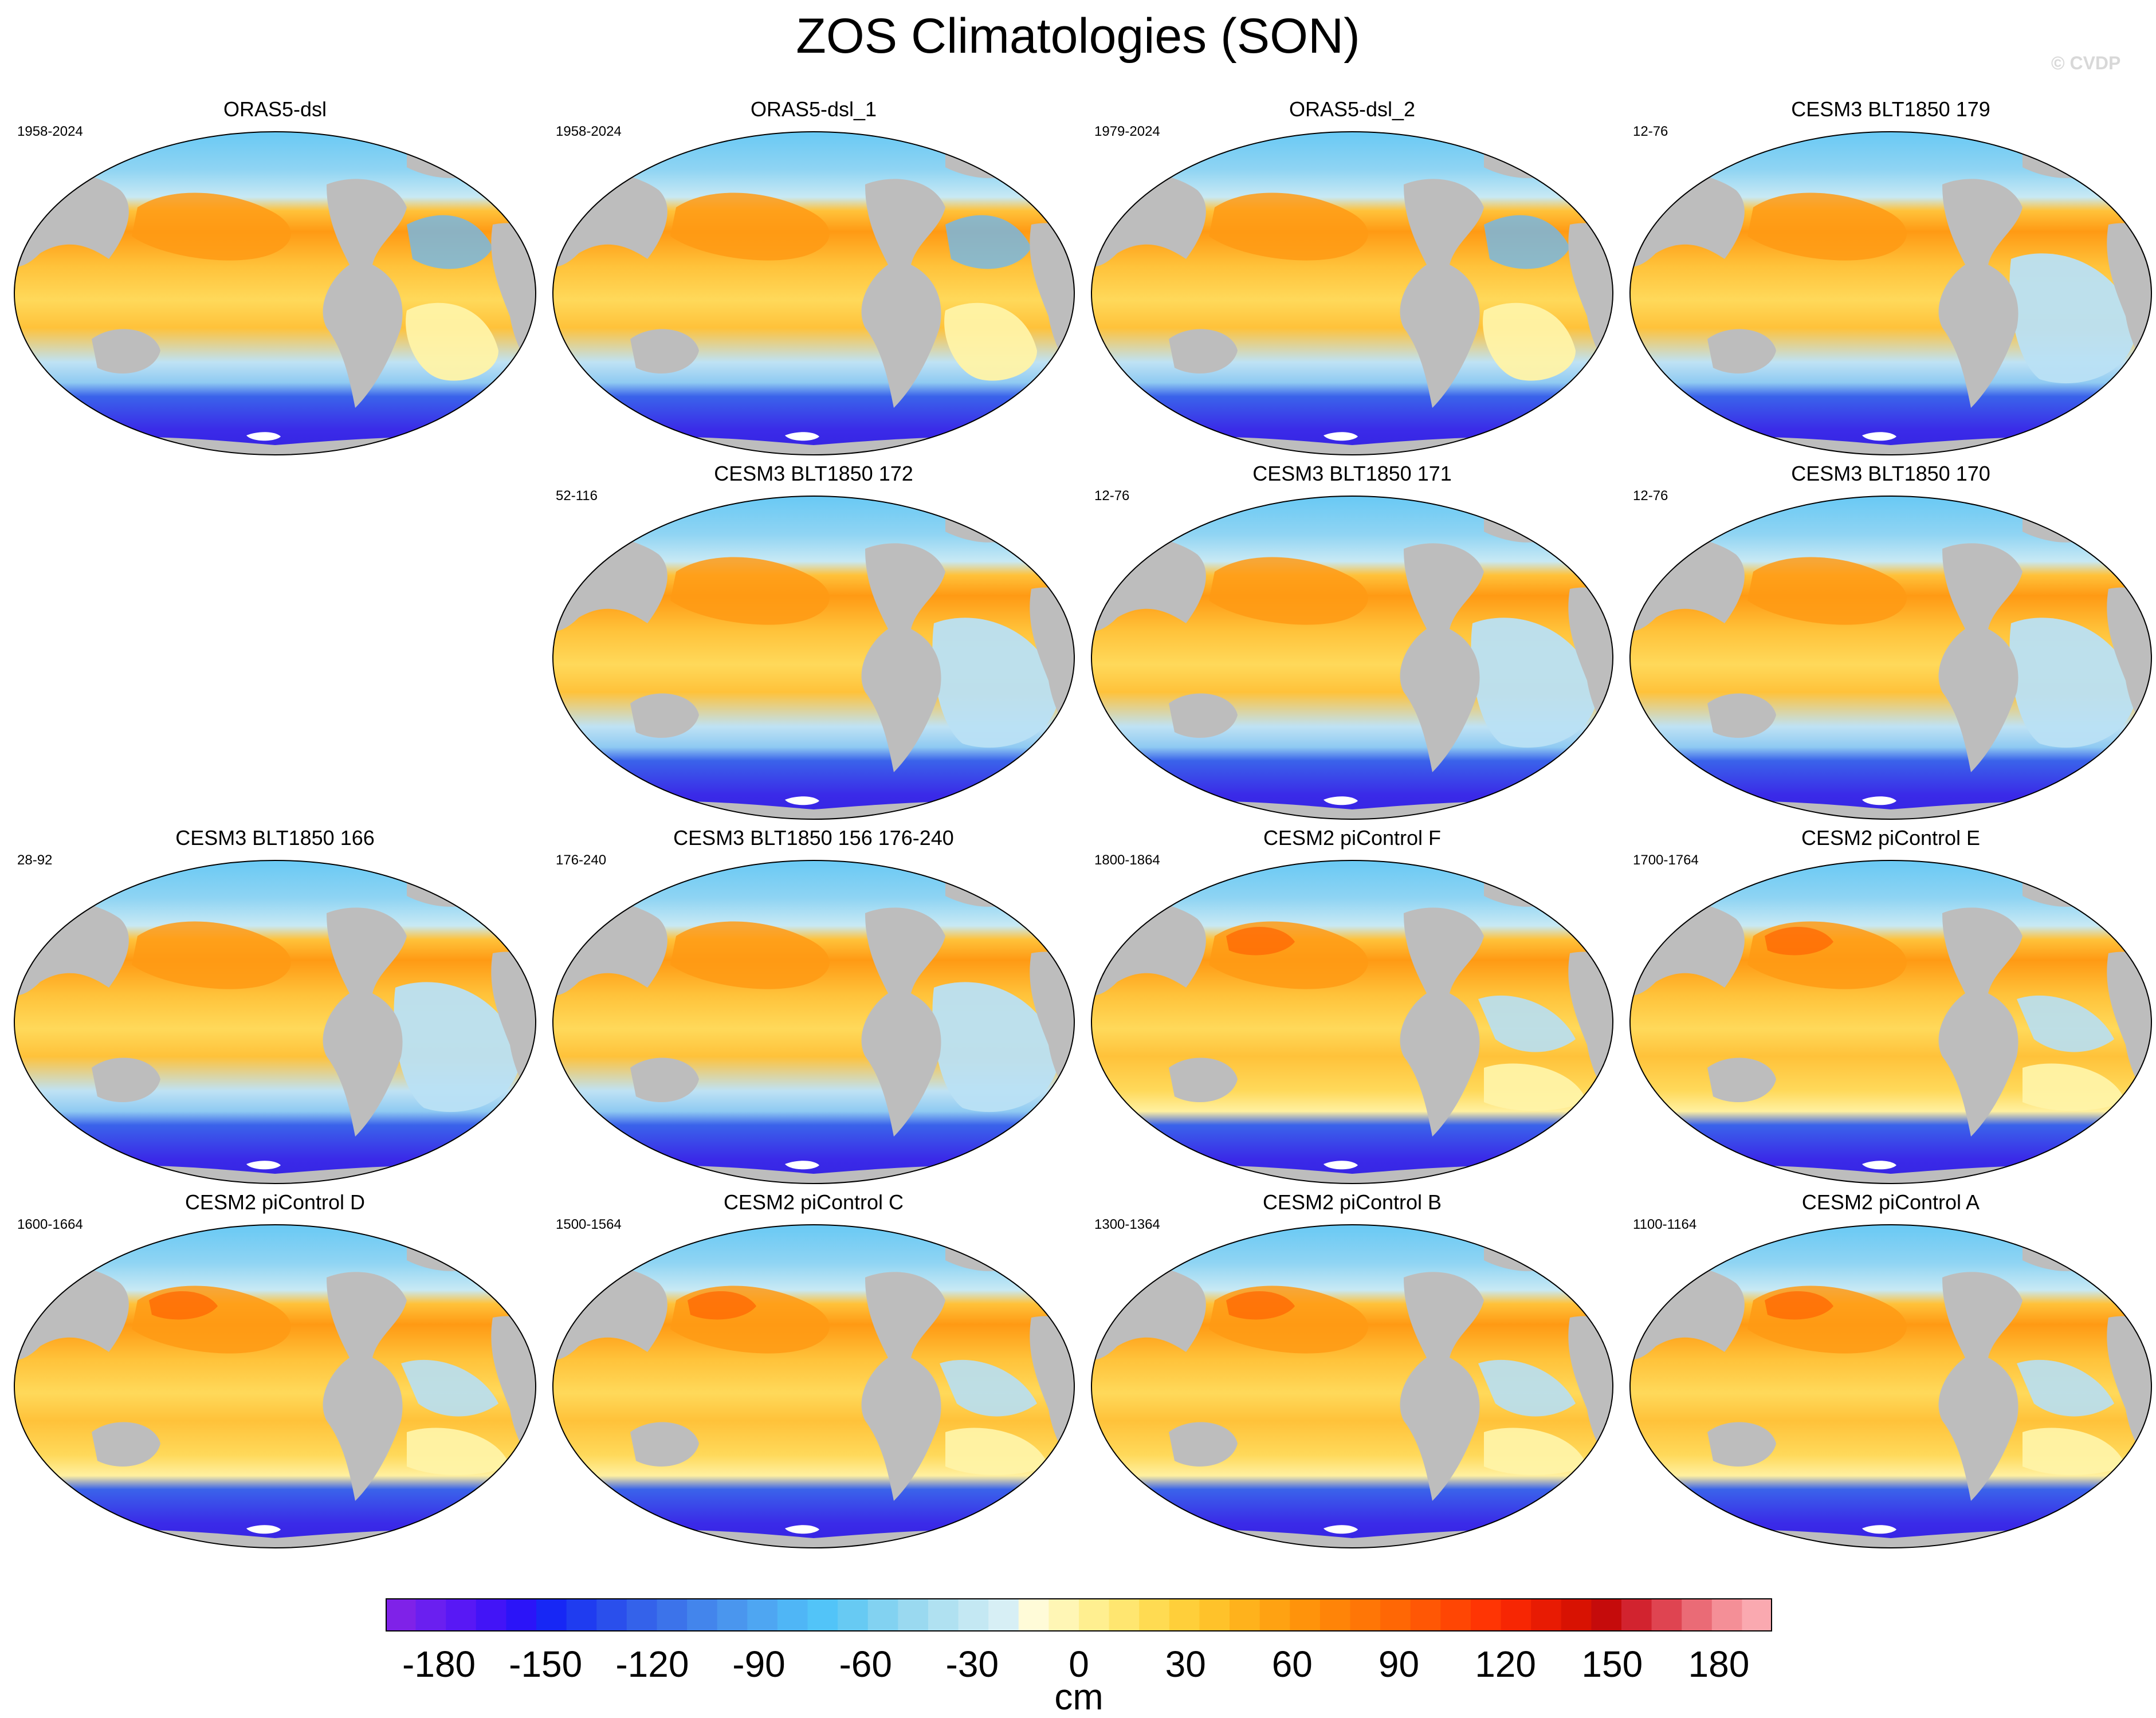  I want to click on panel-title: CESM3 BLT1850 179, so click(1890, 109).